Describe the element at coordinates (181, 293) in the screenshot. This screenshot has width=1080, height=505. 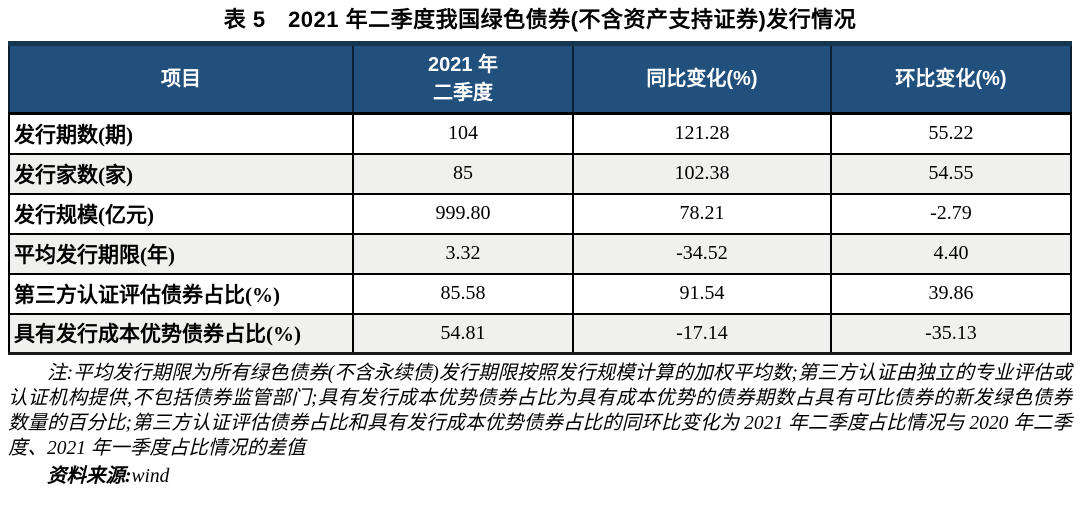
I see `row-label: 第三方认证评估债券占比(%)` at that location.